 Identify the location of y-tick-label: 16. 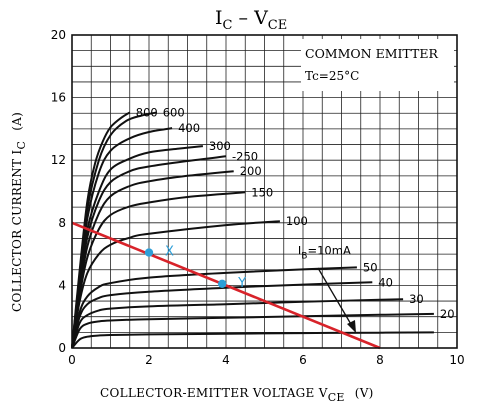
(58, 98).